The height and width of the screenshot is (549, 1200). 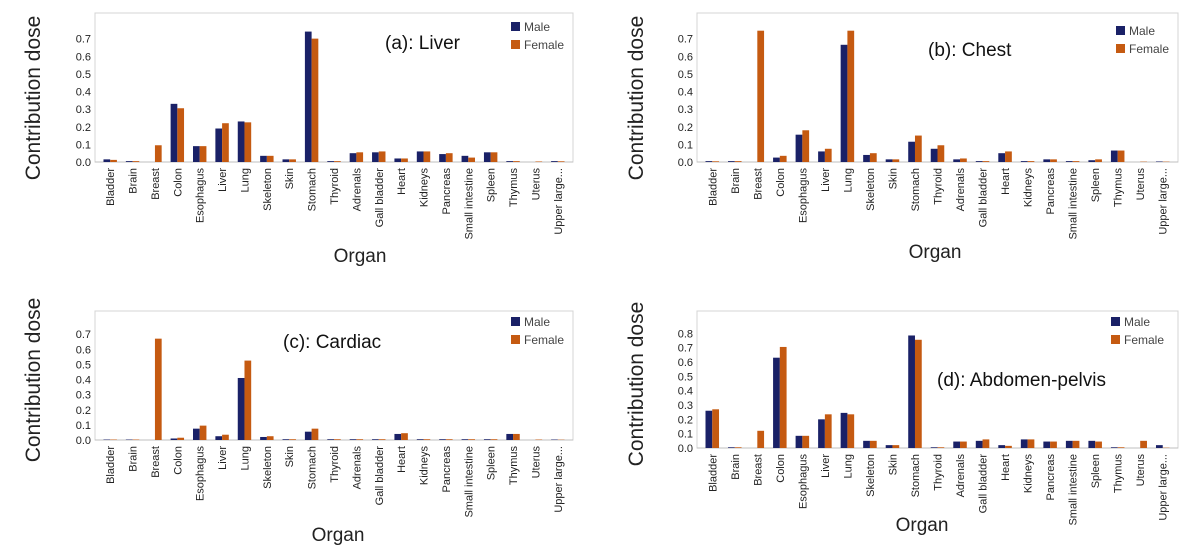 I want to click on y-tick-label: 0.7, so click(x=83, y=40).